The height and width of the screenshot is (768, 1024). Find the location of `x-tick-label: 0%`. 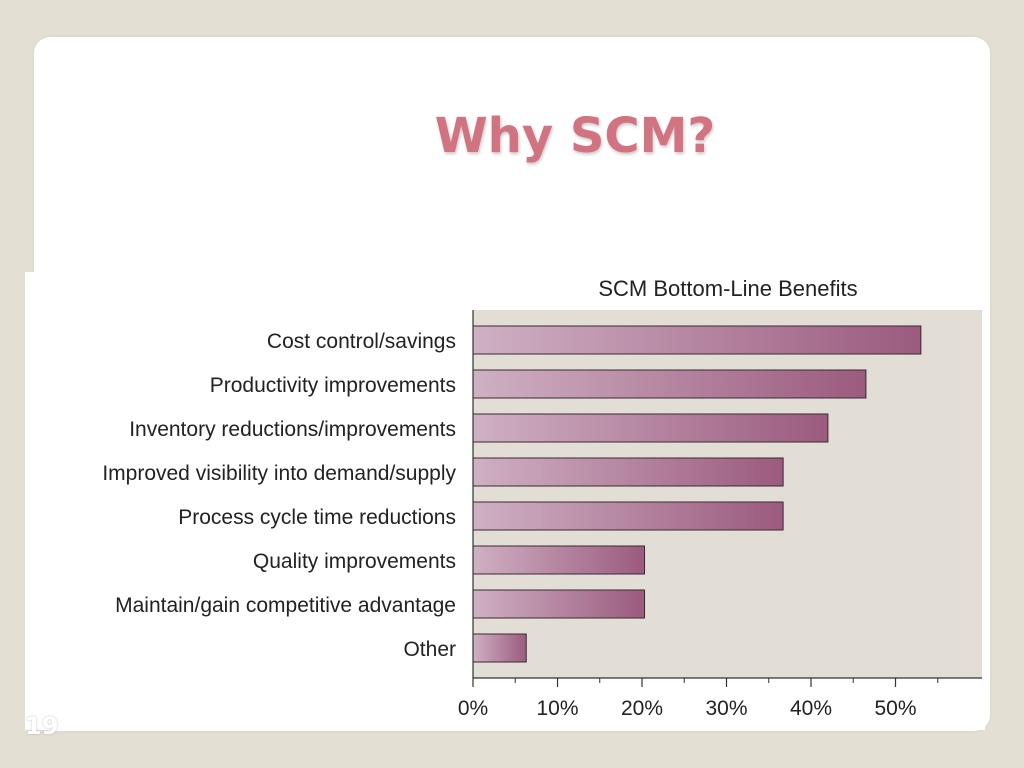

x-tick-label: 0% is located at coordinates (473, 708).